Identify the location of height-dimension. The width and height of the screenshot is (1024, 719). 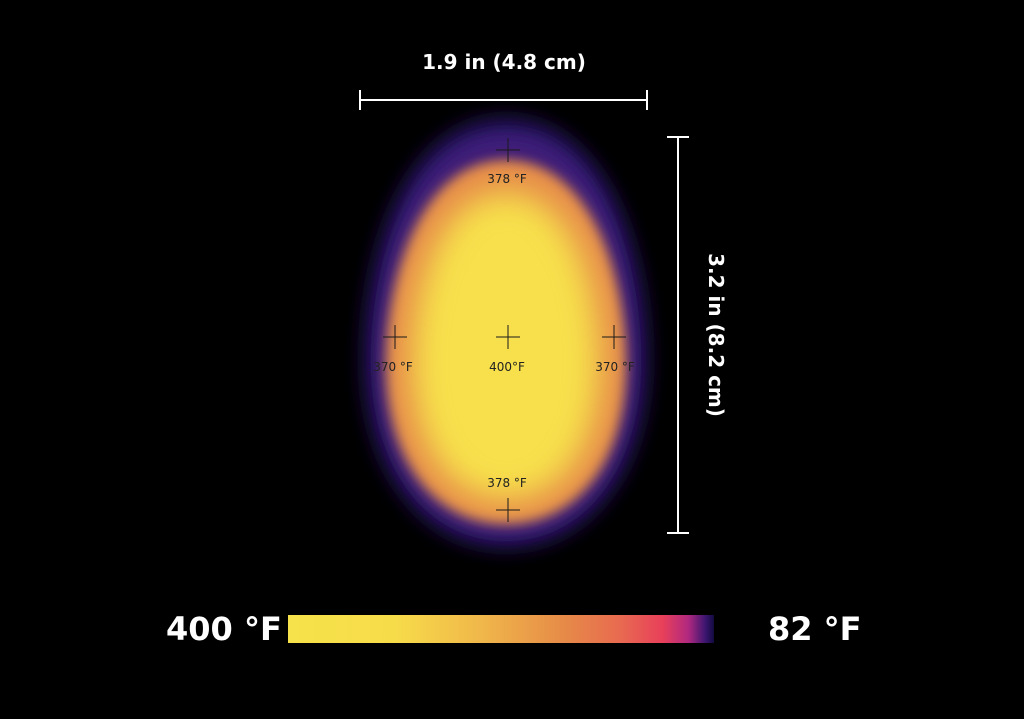
(678, 335).